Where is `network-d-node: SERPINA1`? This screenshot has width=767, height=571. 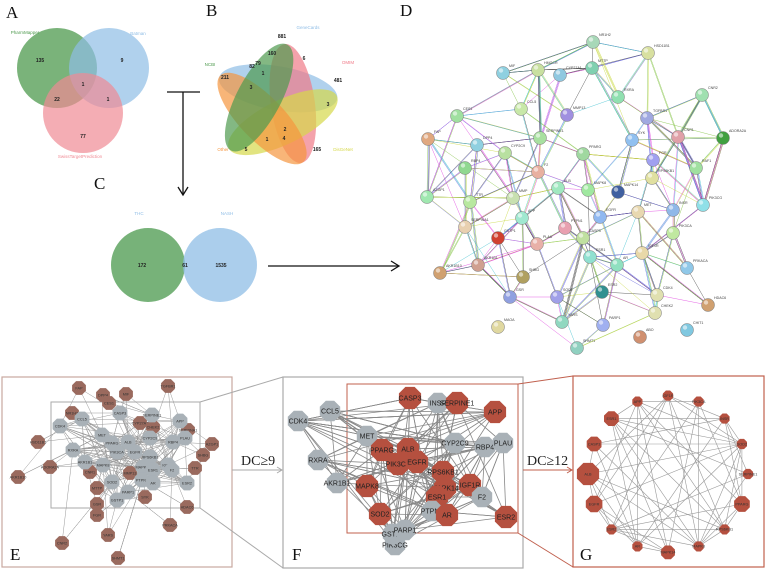
network-d-node: SERPINA1 is located at coordinates (473, 226).